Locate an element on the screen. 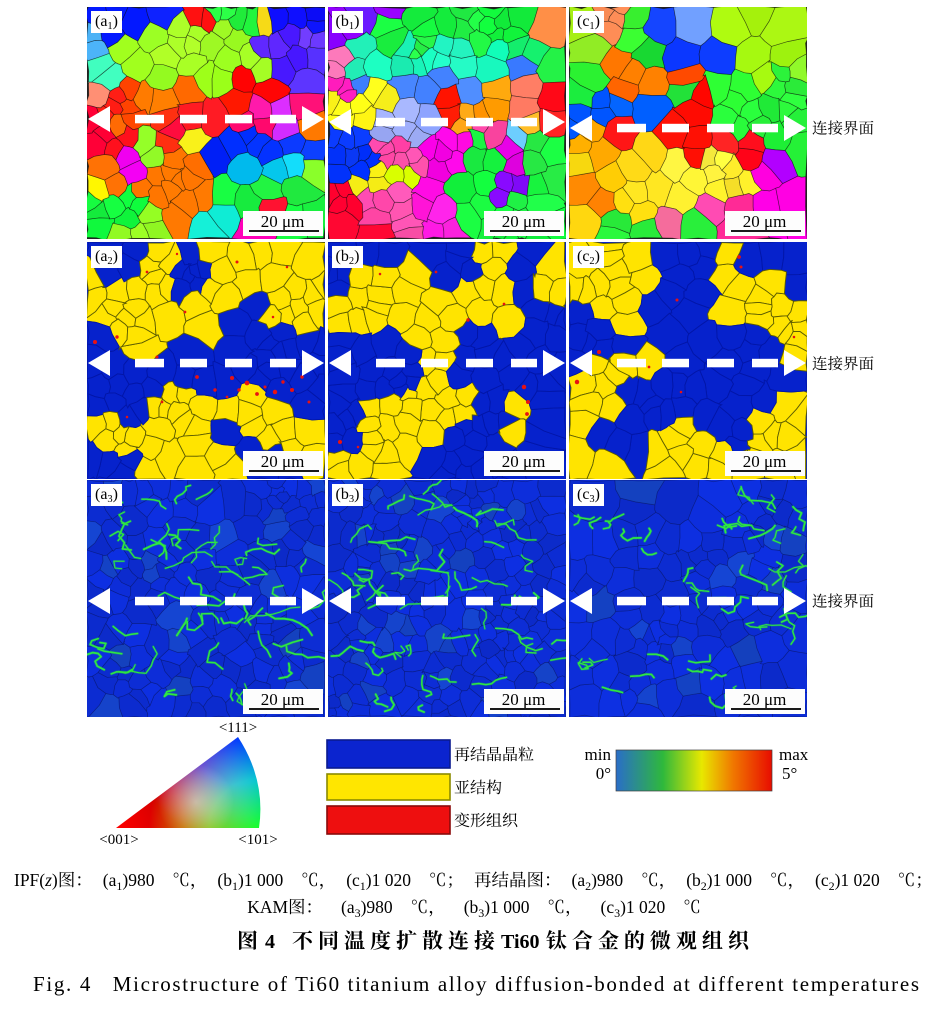  svg-text: <001> is located at coordinates (118, 840).